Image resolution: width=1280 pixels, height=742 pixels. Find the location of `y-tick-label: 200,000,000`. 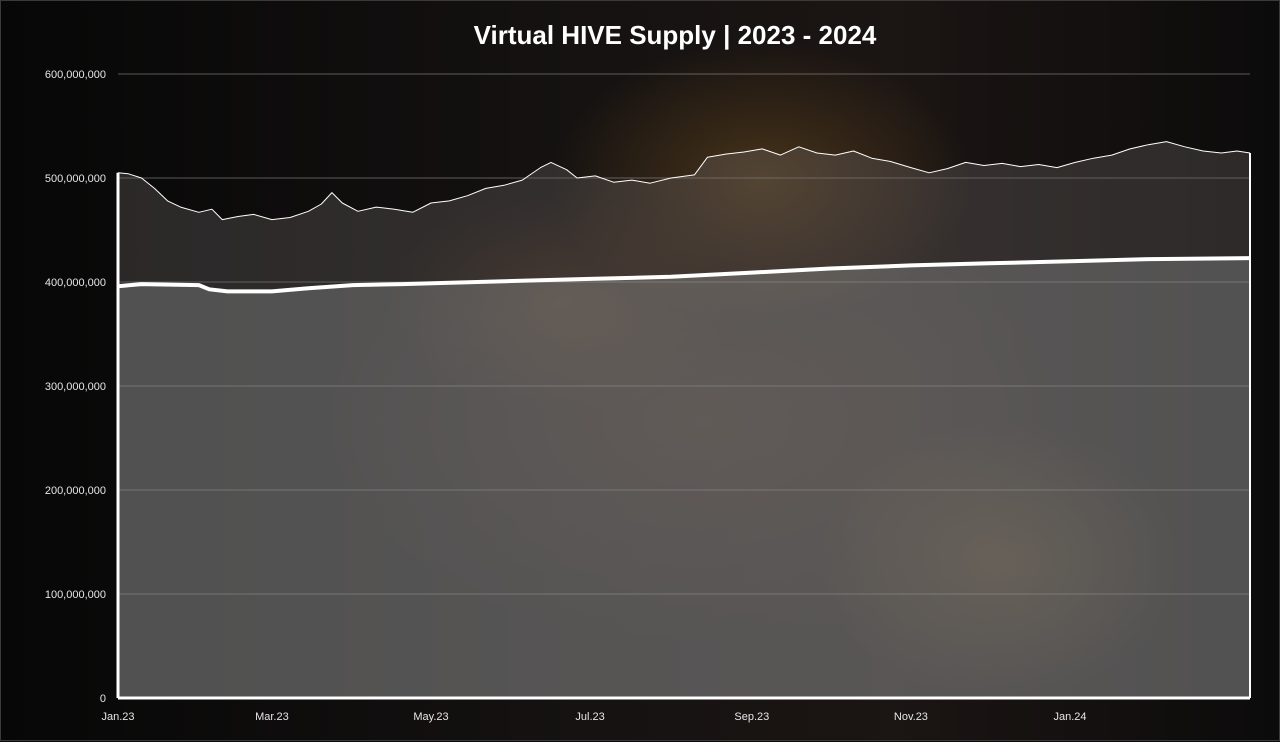

y-tick-label: 200,000,000 is located at coordinates (75, 491).